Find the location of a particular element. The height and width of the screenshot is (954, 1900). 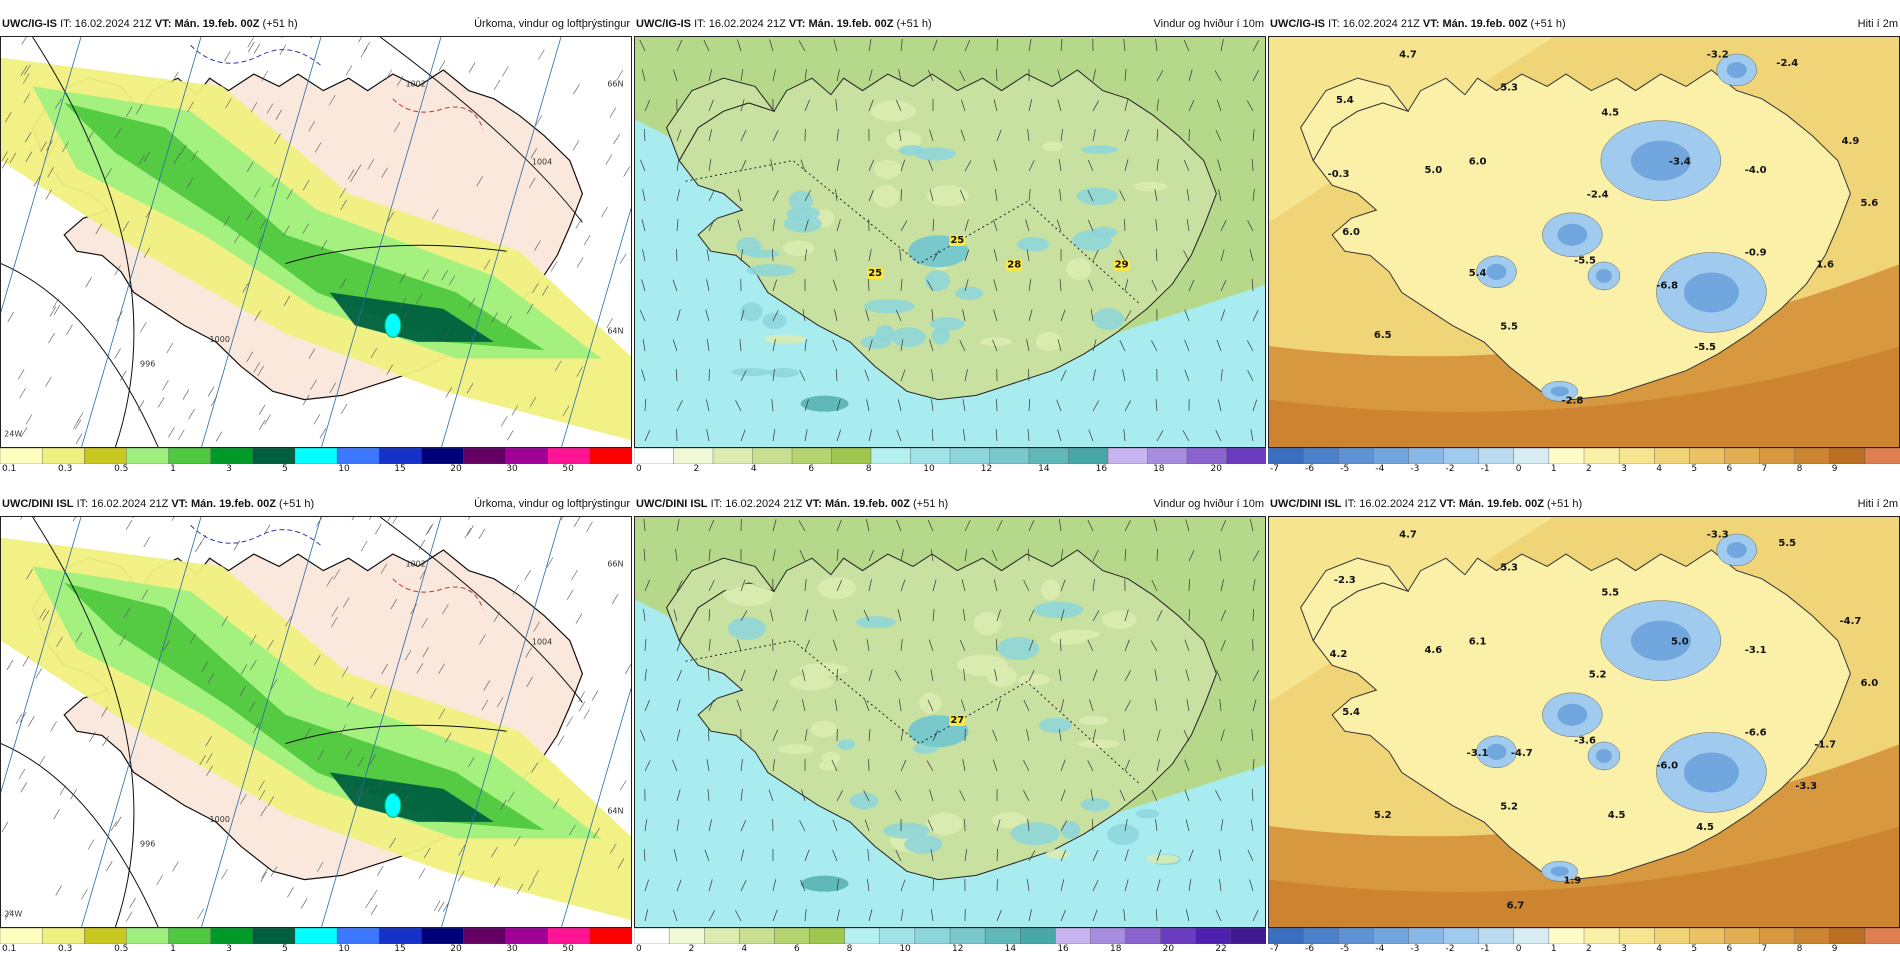

colorbar-tick-label: -4 is located at coordinates (1379, 949).